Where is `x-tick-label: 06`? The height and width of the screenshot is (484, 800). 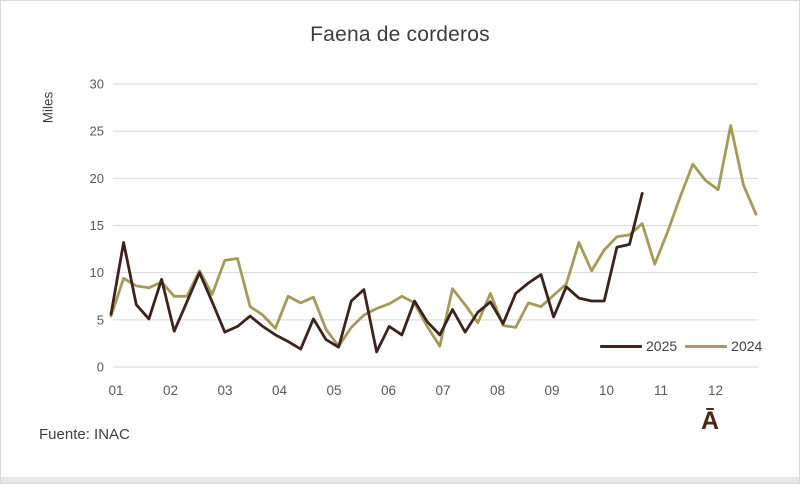
x-tick-label: 06 is located at coordinates (388, 390).